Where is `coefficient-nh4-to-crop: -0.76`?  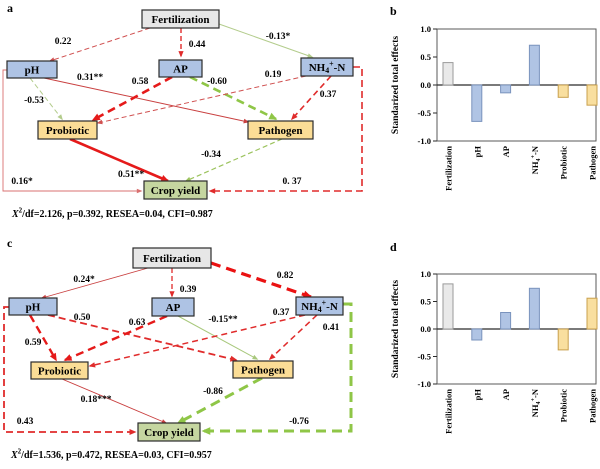 coefficient-nh4-to-crop: -0.76 is located at coordinates (299, 422).